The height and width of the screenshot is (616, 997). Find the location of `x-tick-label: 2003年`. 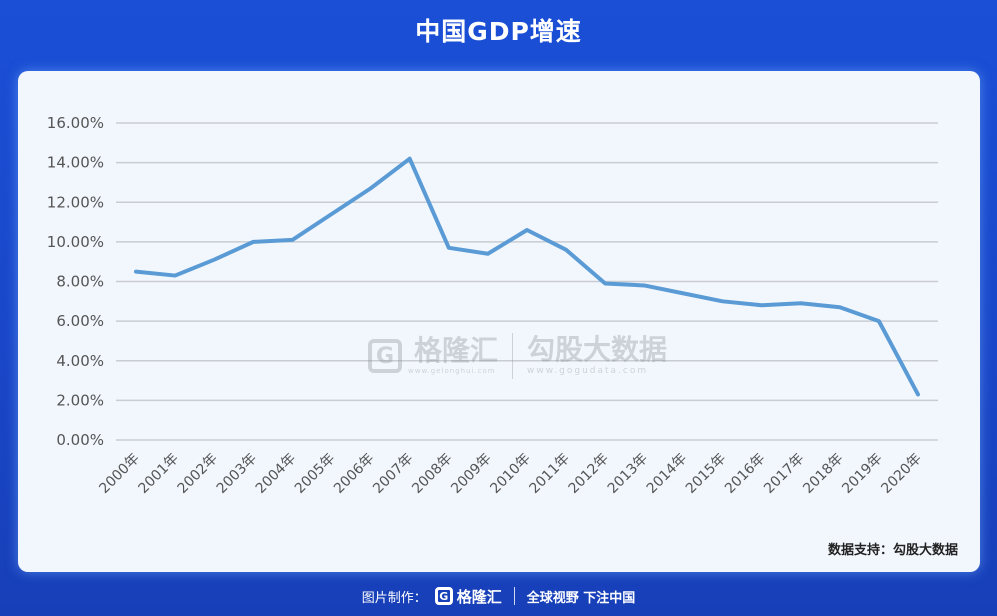

x-tick-label: 2003年 is located at coordinates (237, 474).